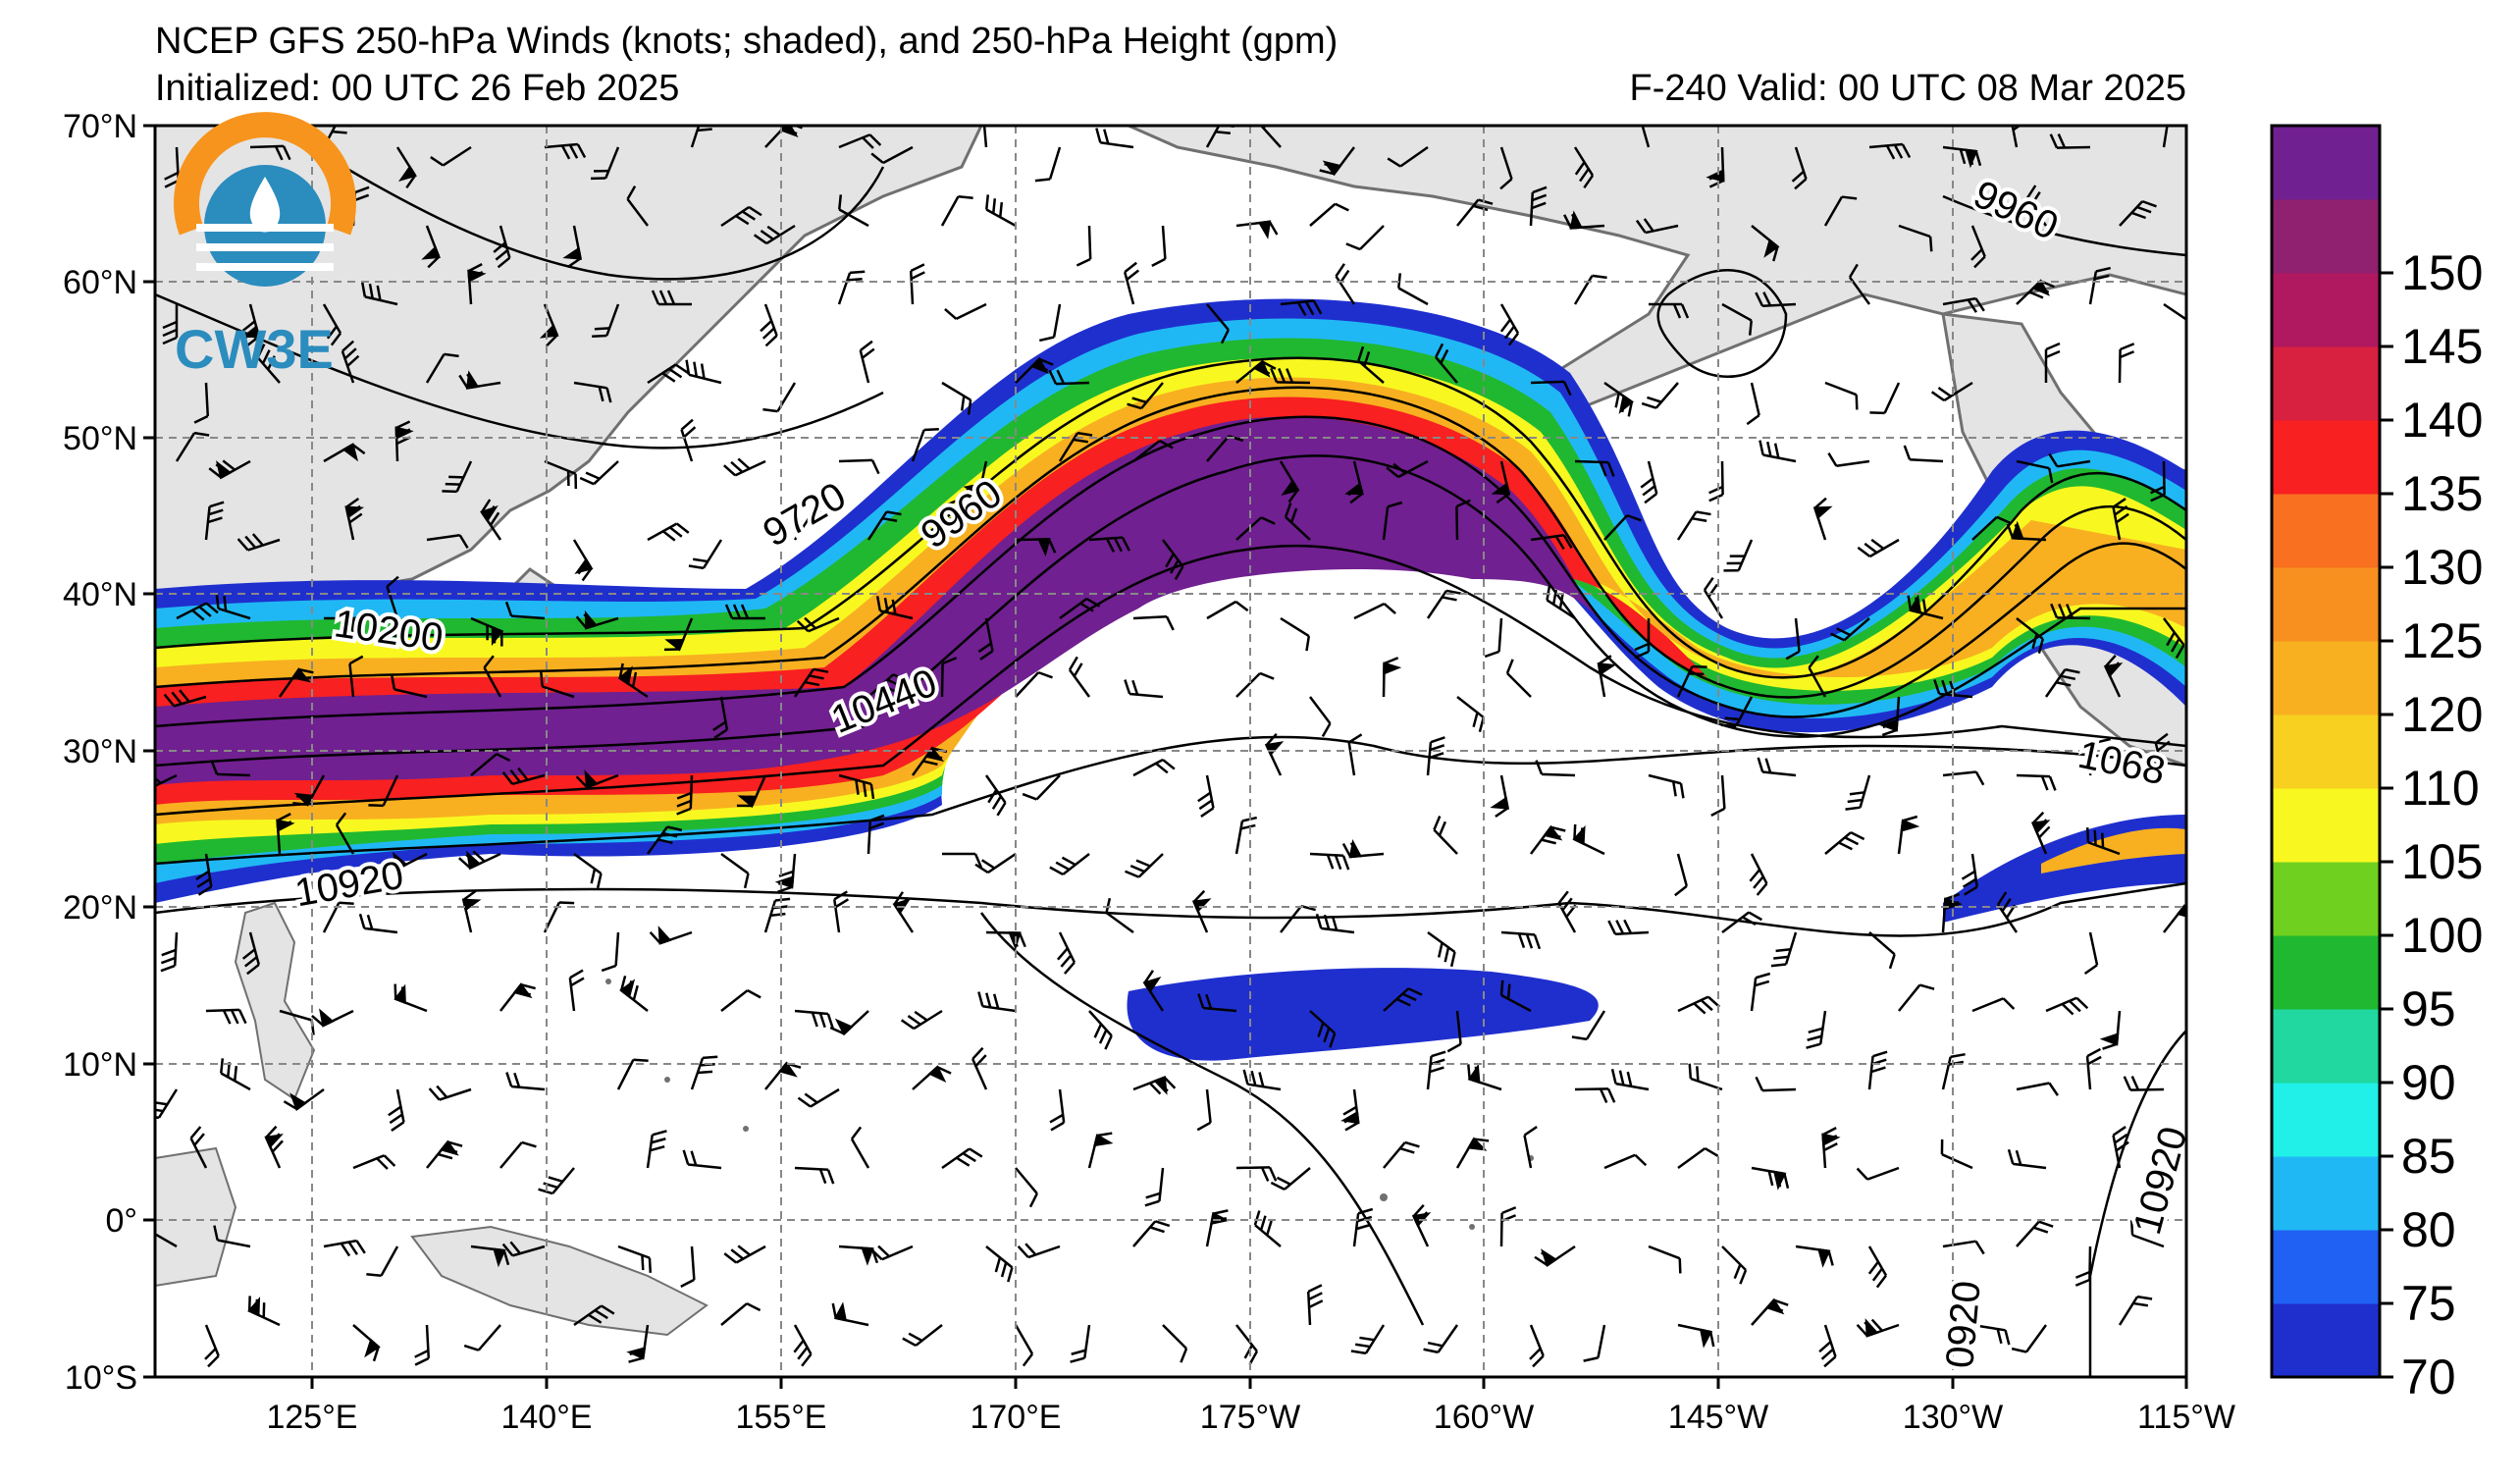 The height and width of the screenshot is (1483, 2520). Describe the element at coordinates (2428, 1157) in the screenshot. I see `colorbar-label: 85` at that location.